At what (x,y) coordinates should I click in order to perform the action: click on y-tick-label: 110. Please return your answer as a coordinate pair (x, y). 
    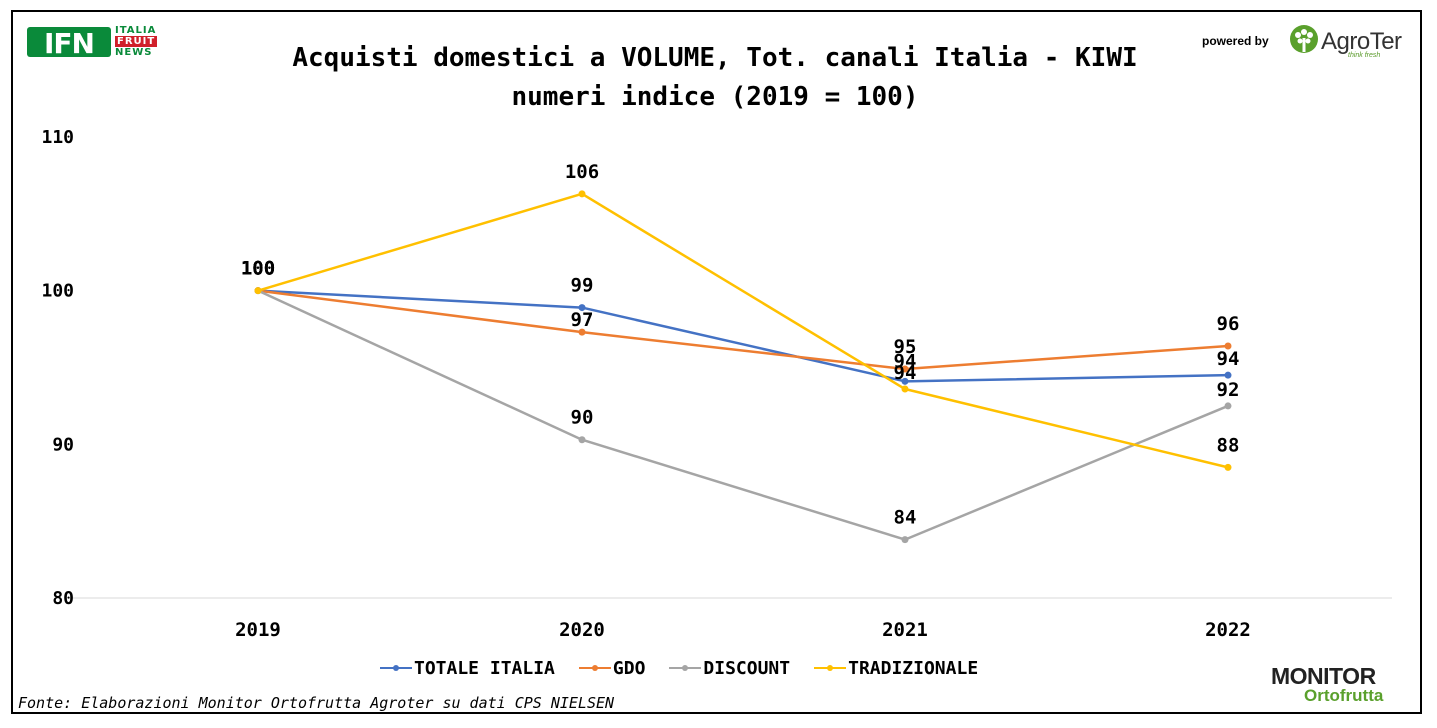
    Looking at the image, I should click on (57, 137).